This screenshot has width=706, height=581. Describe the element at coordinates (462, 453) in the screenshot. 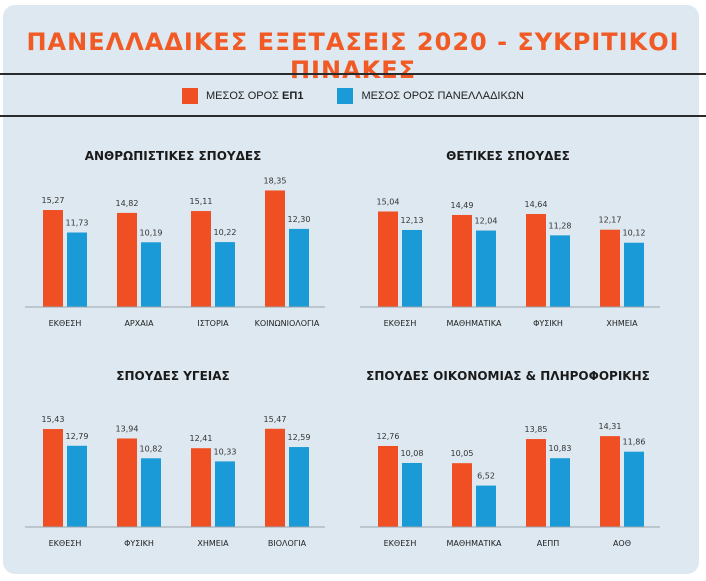

I see `data-label: 10,05` at that location.